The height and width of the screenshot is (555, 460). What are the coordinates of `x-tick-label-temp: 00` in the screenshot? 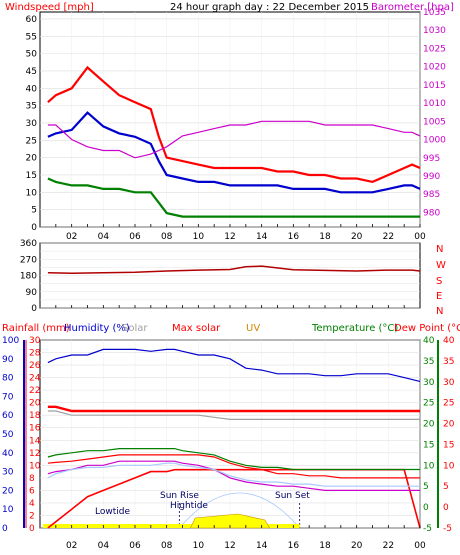 It's located at (420, 546).